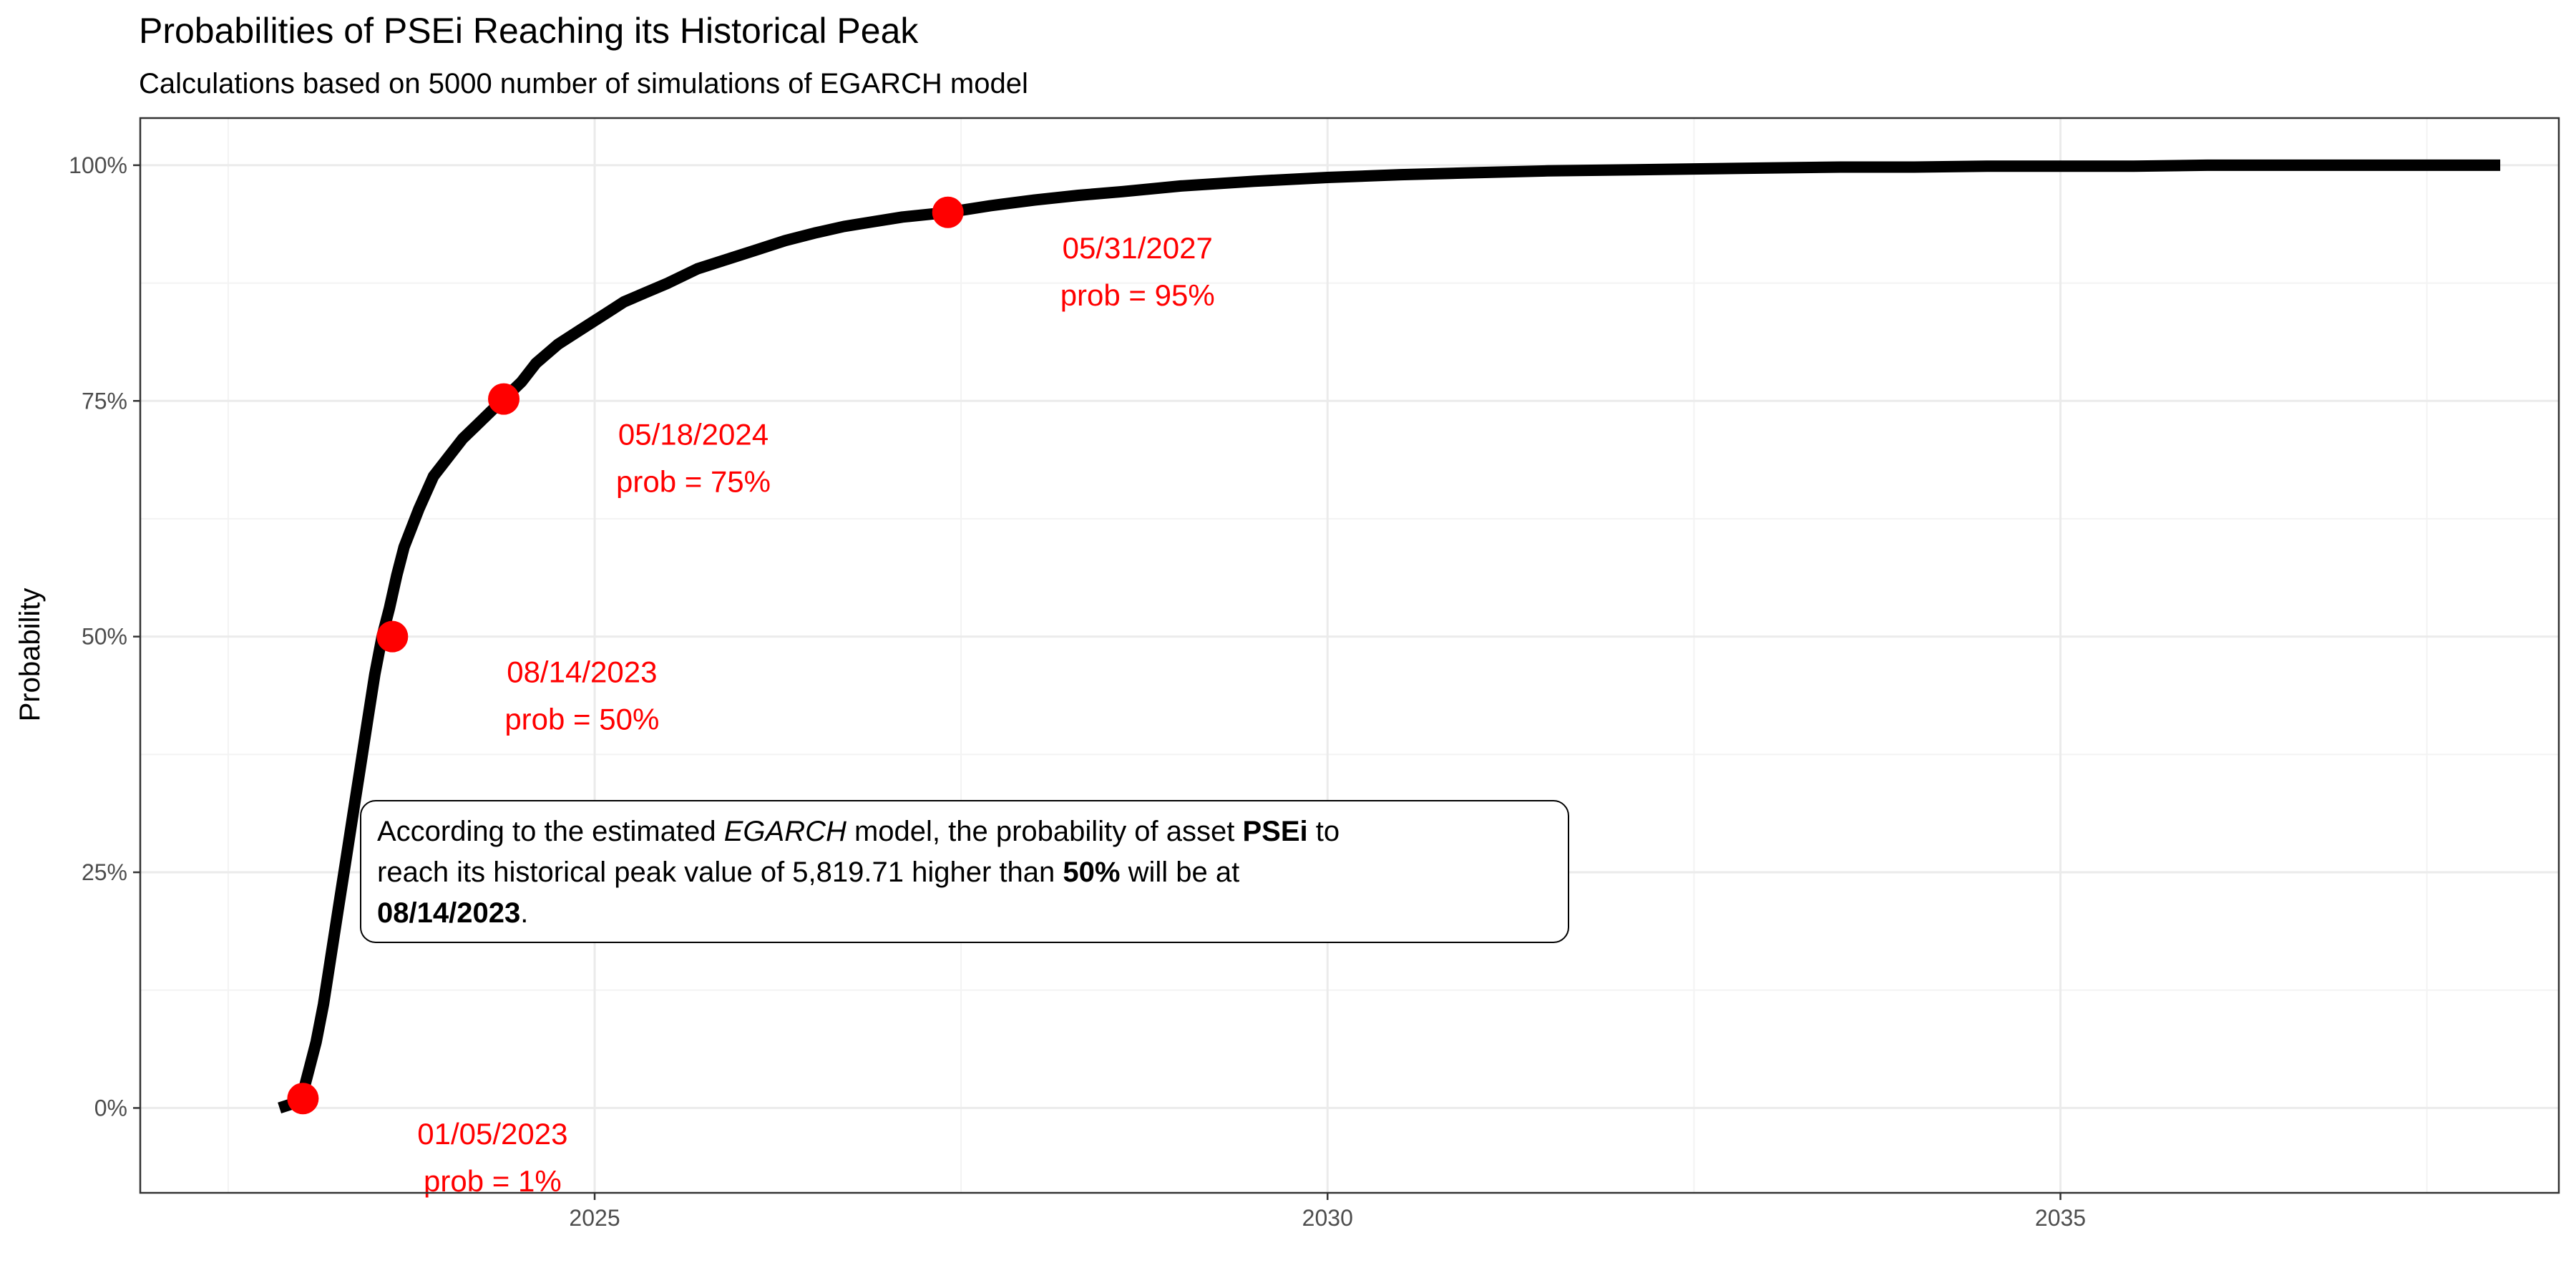 The width and height of the screenshot is (2576, 1288). I want to click on y-tick-label: 0%, so click(110, 1108).